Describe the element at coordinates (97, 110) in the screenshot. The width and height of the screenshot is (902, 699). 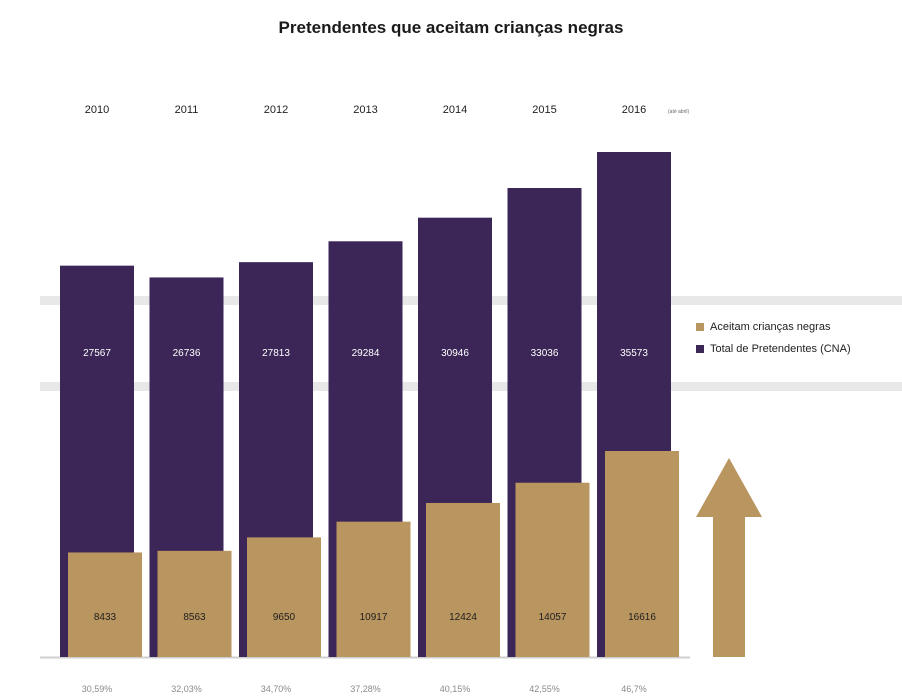
I see `x-tick-label: 2010` at that location.